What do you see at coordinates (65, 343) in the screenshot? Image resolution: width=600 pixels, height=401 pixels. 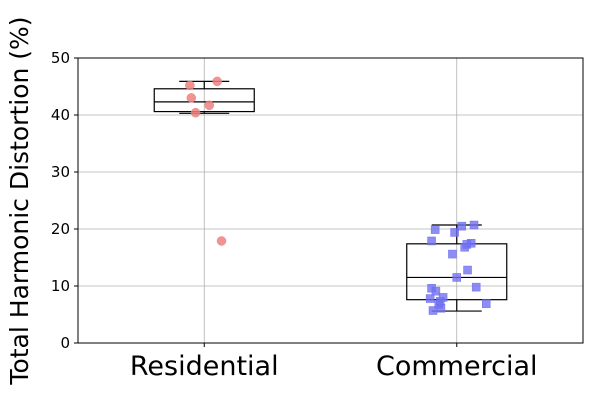 I see `y-tick-label: 0` at bounding box center [65, 343].